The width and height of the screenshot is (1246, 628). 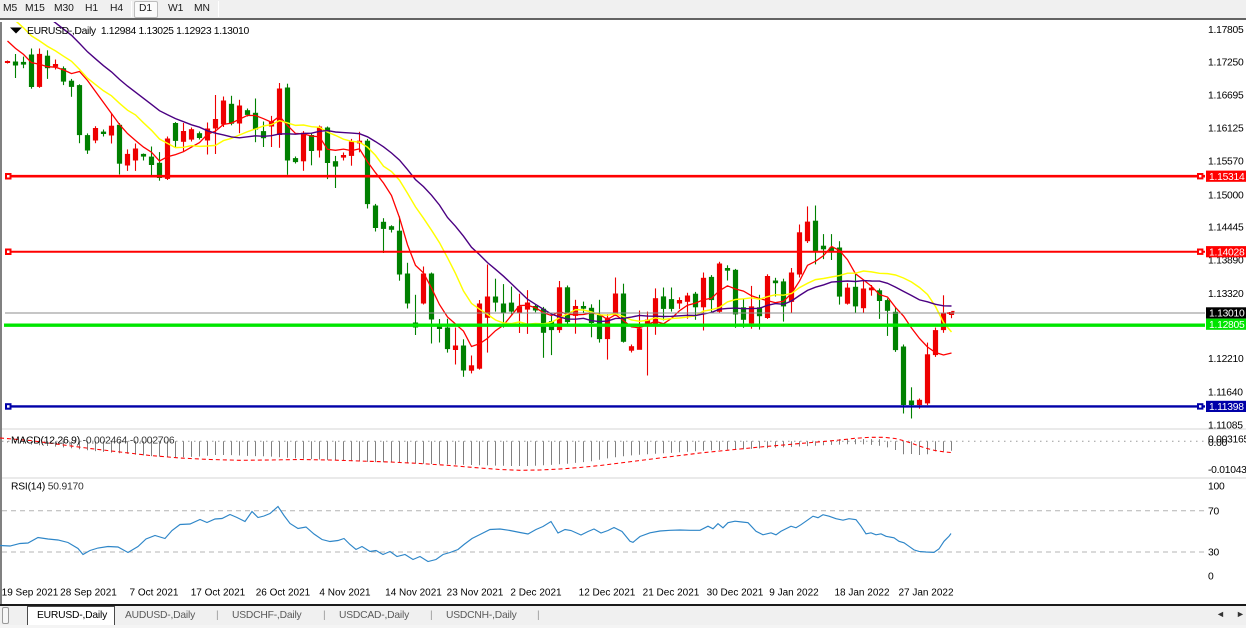 I want to click on svg-text: 28 Sep 2021, so click(x=88, y=592).